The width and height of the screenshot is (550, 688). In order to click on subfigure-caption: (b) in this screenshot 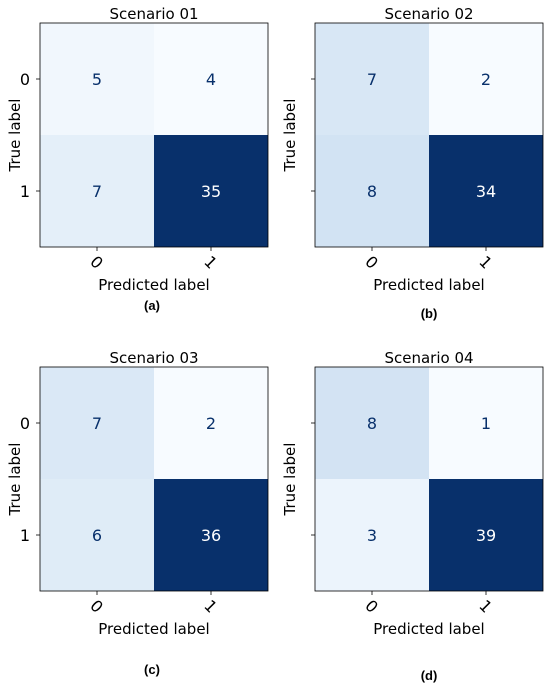, I will do `click(429, 313)`.